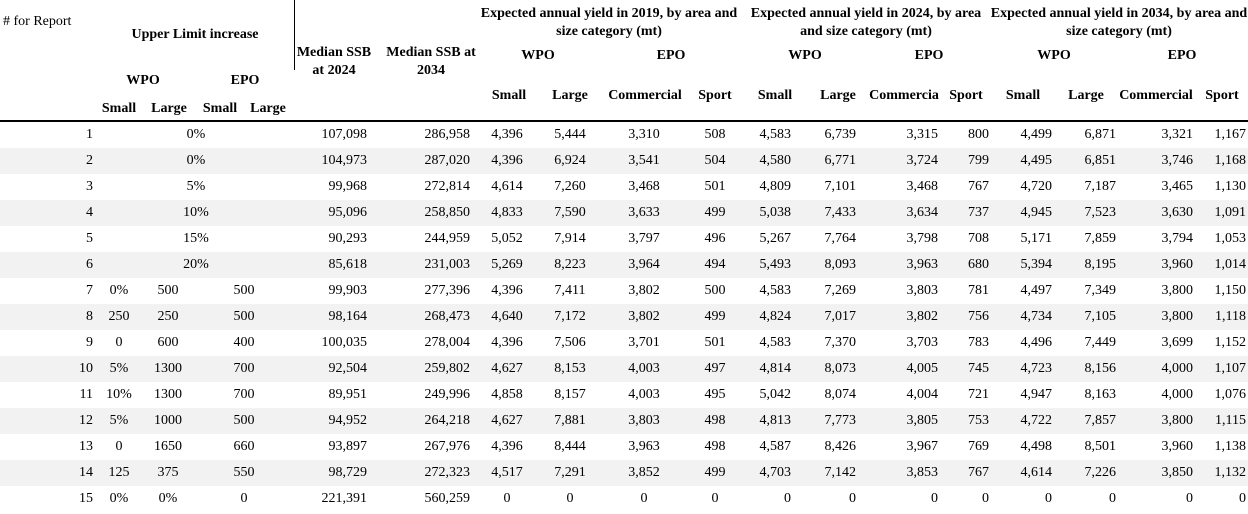 This screenshot has height=514, width=1248. Describe the element at coordinates (89, 290) in the screenshot. I see `table-cell: 7` at that location.